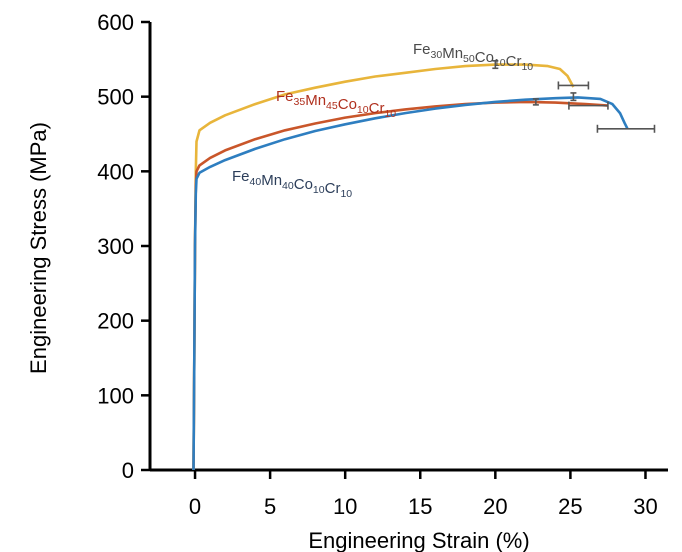 The image size is (682, 552). Describe the element at coordinates (115, 22) in the screenshot. I see `y-tick-label: 600` at that location.